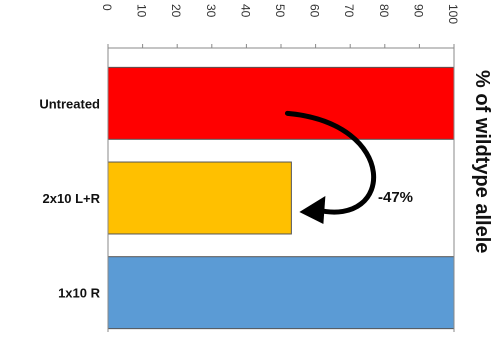 The height and width of the screenshot is (339, 504). I want to click on change-annotation: -47%, so click(395, 197).